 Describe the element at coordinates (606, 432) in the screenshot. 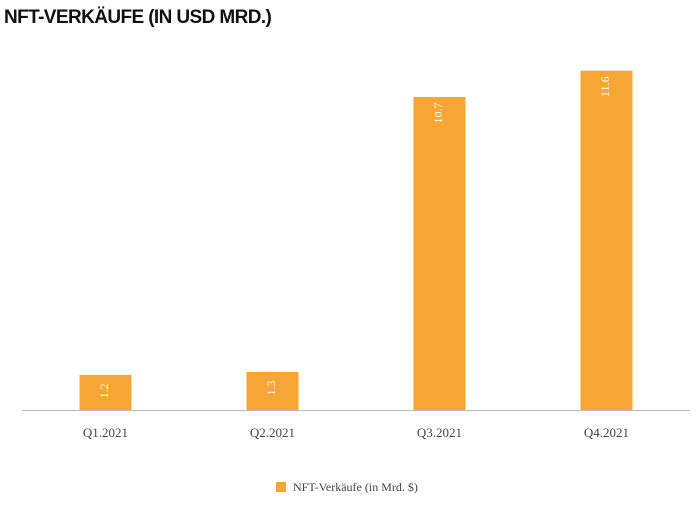

I see `x-tick-label: Q4.2021` at that location.